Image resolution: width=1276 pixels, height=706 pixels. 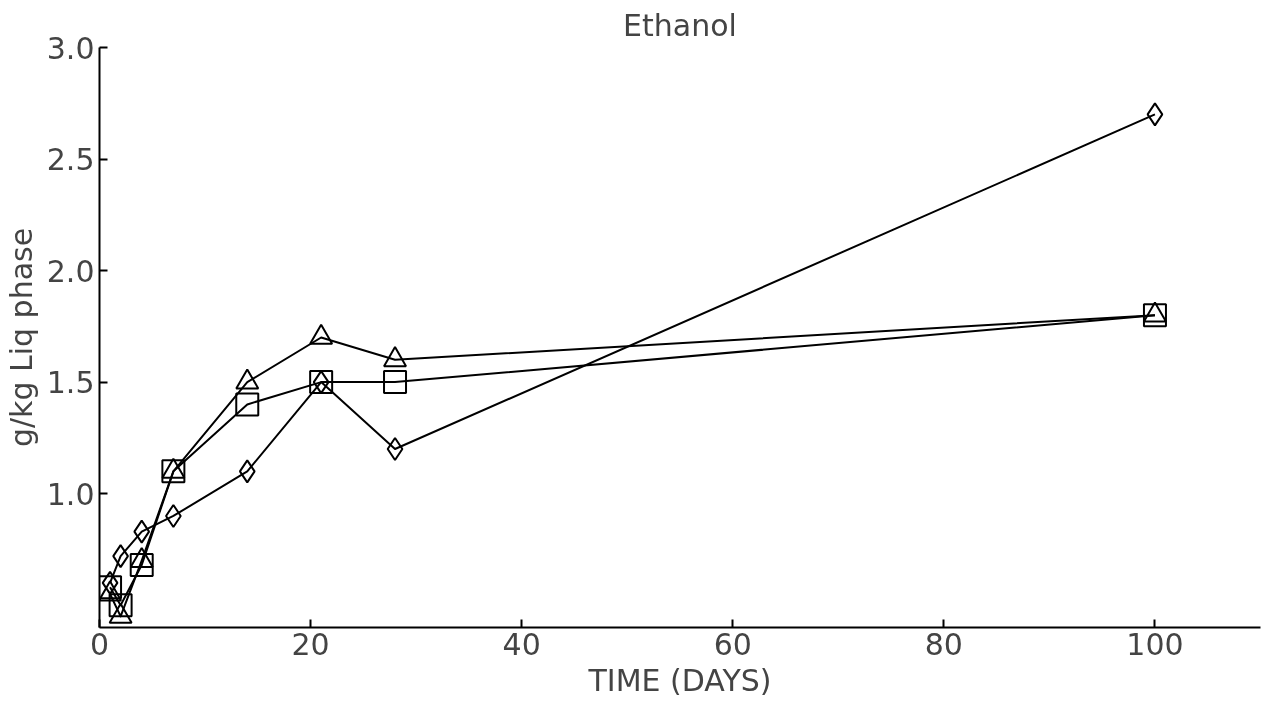 What do you see at coordinates (70, 160) in the screenshot?
I see `y-tick-label: 2.5` at bounding box center [70, 160].